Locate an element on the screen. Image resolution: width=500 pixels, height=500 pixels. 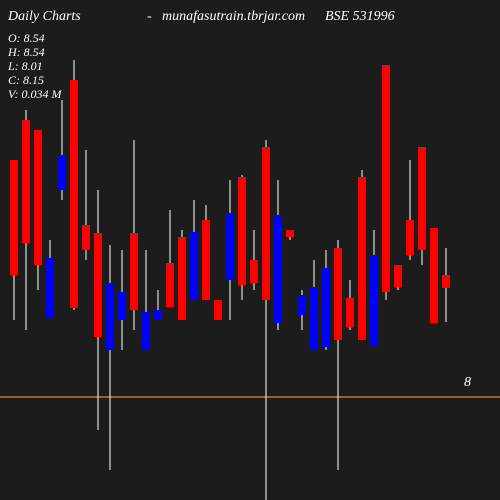
chart-title: Daily Charts is located at coordinates (44, 16).